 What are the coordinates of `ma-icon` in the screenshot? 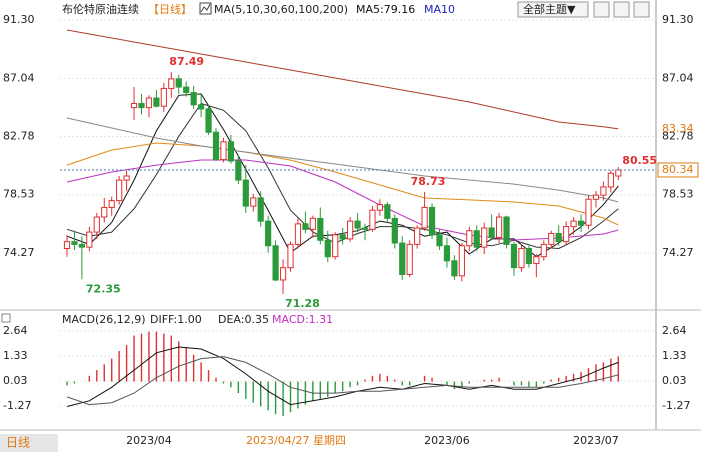 It's located at (205, 8).